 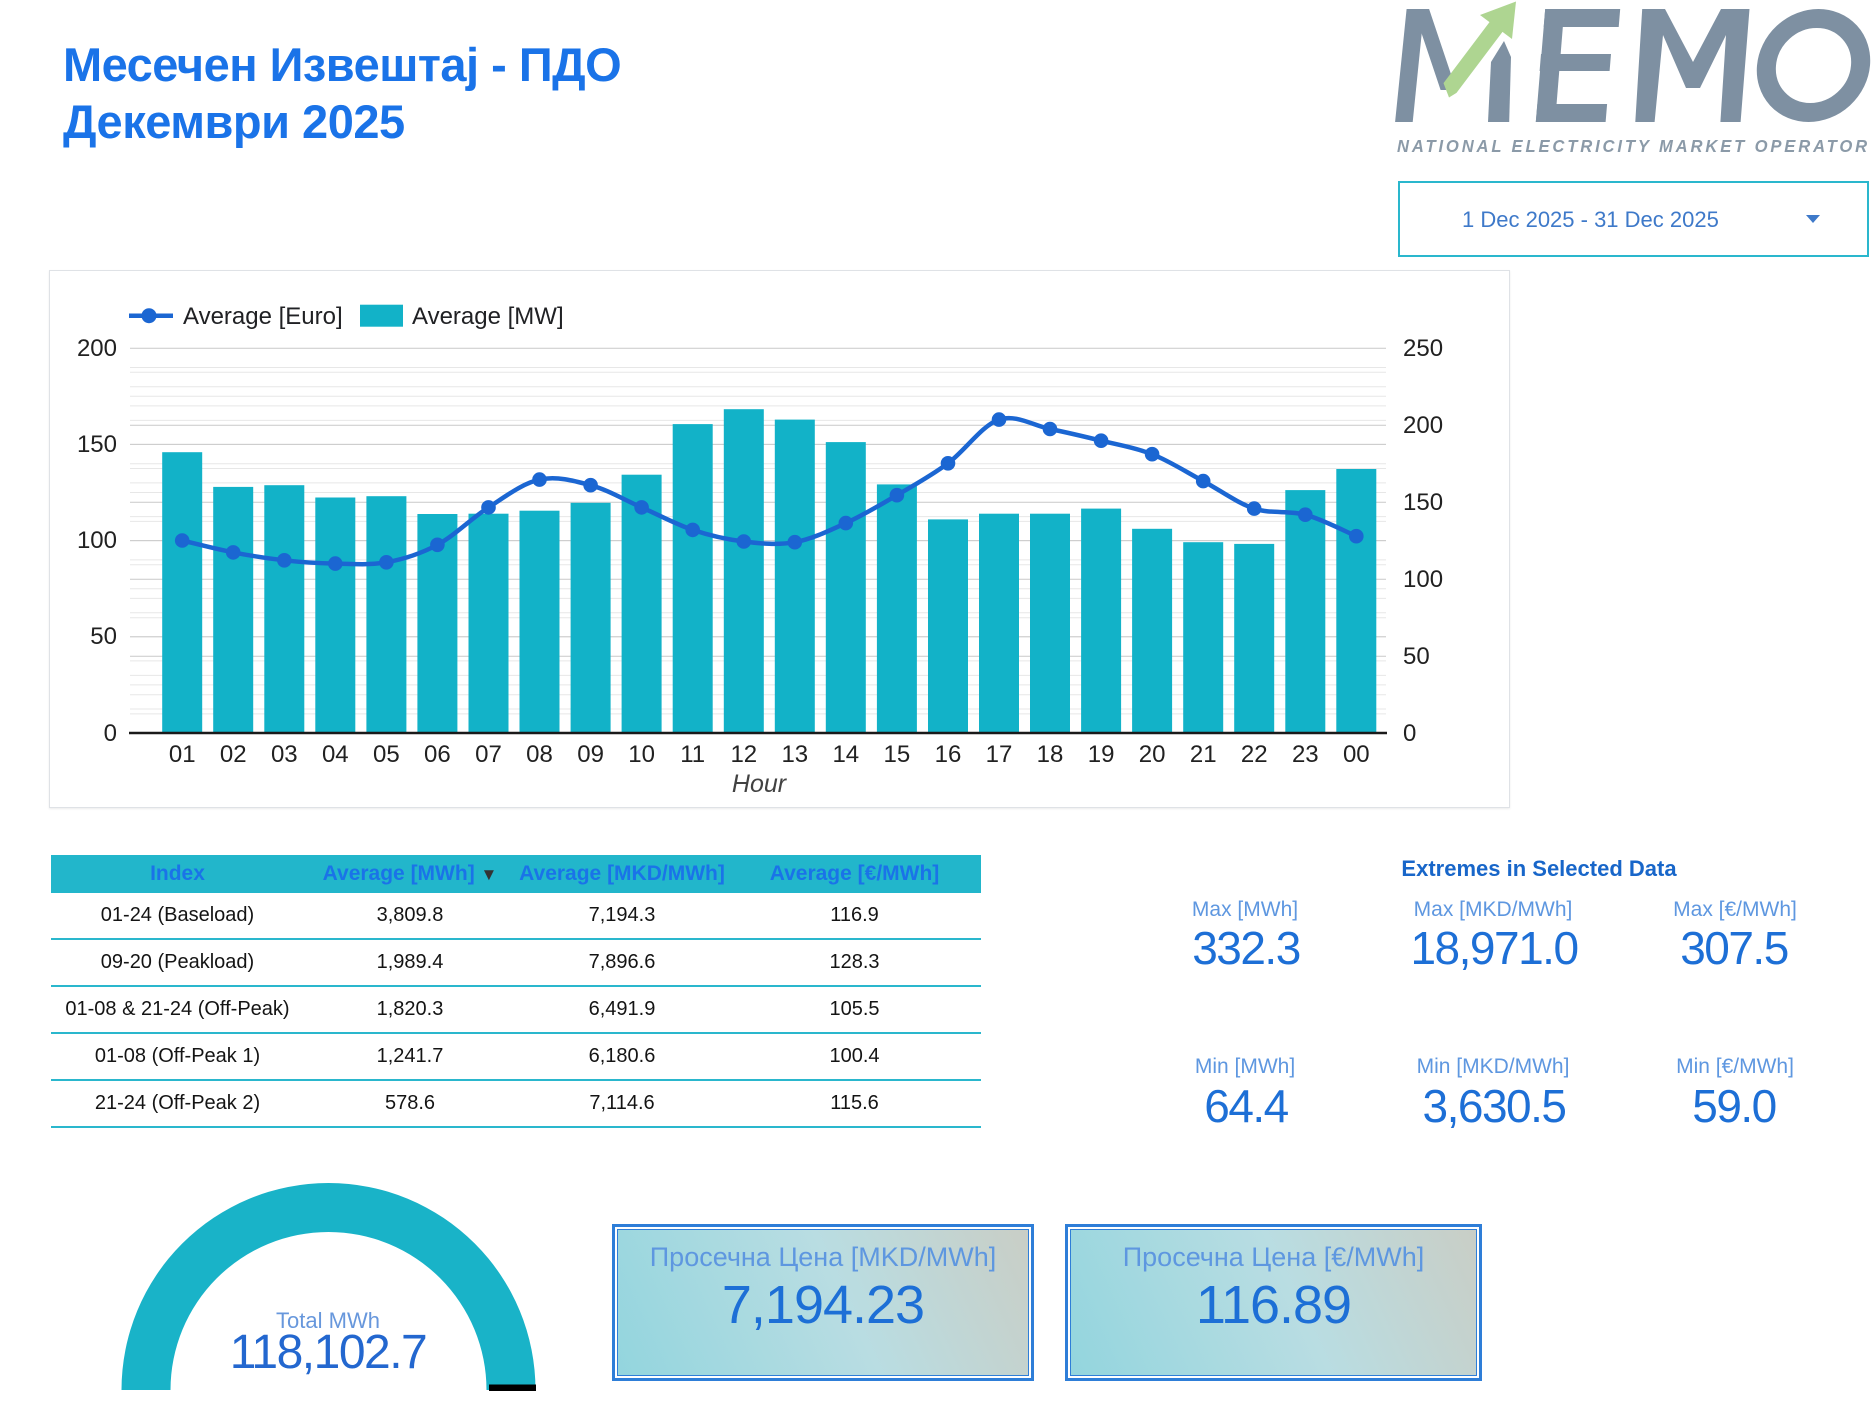 What do you see at coordinates (845, 754) in the screenshot?
I see `svg-text: 14` at bounding box center [845, 754].